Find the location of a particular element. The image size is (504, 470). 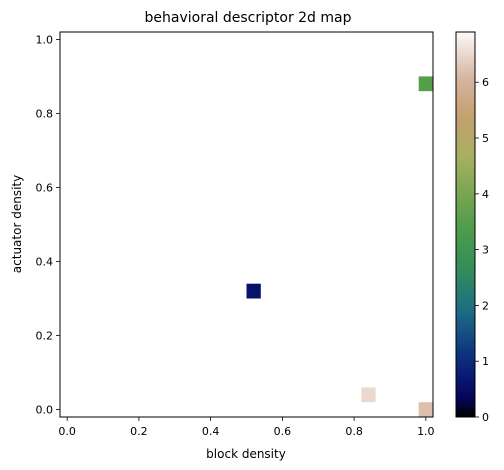

y-tick-label: 0.0 is located at coordinates (45, 410).